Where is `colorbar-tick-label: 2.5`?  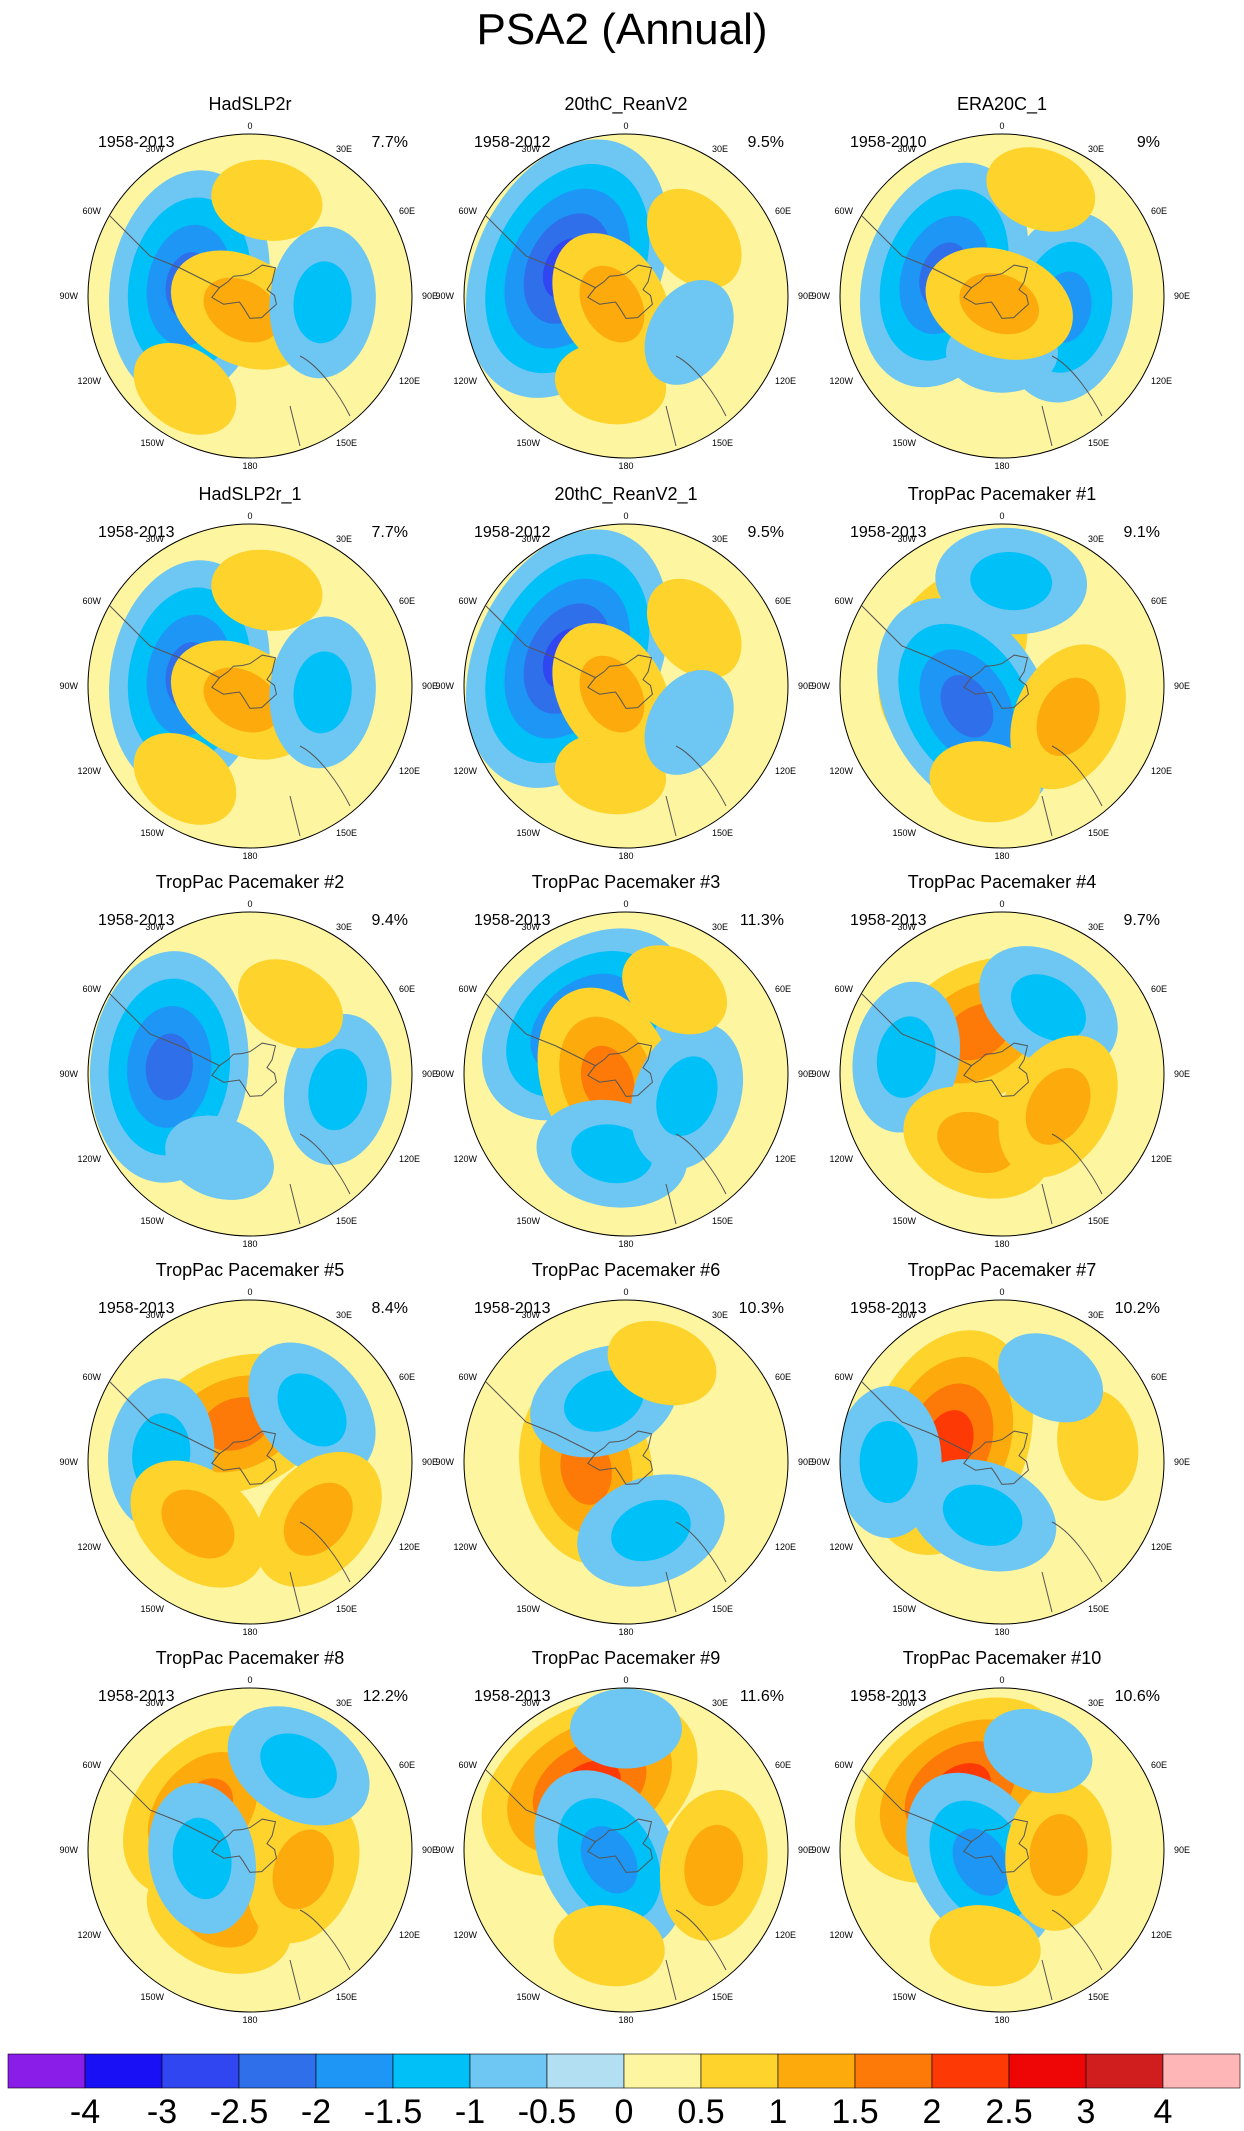 colorbar-tick-label: 2.5 is located at coordinates (1008, 2112).